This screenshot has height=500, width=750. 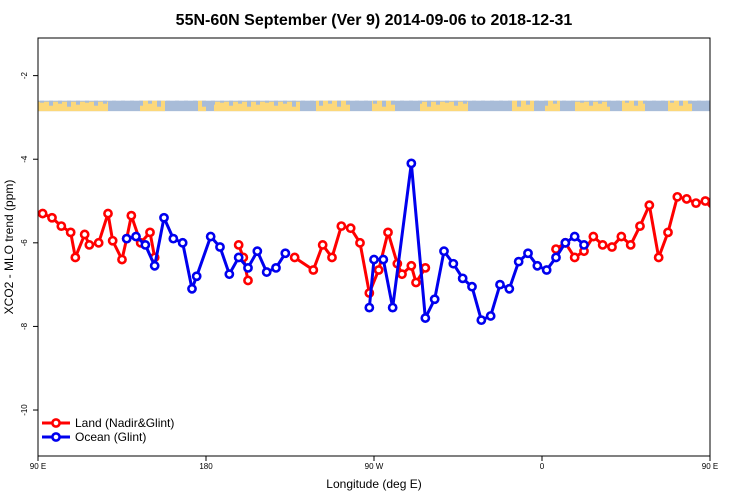 What do you see at coordinates (710, 466) in the screenshot?
I see `x-tick-label: 90 E` at bounding box center [710, 466].